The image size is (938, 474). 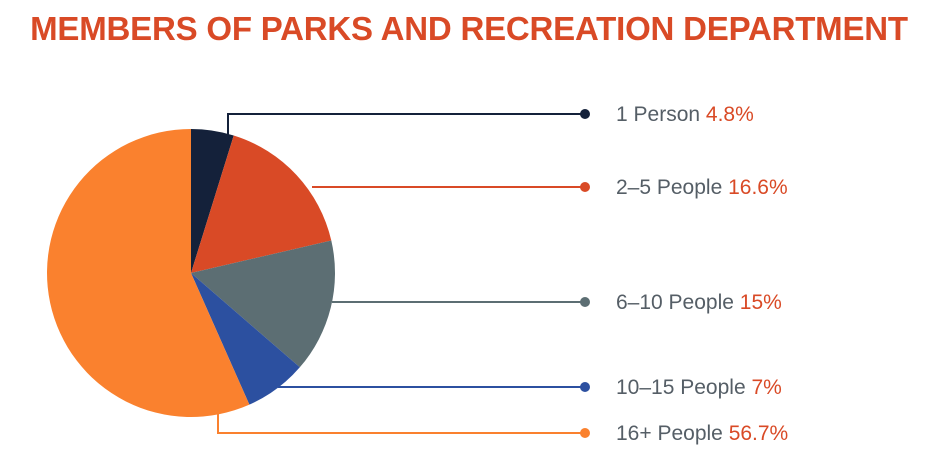 I want to click on legend-label: 10–15 People, so click(x=683, y=387).